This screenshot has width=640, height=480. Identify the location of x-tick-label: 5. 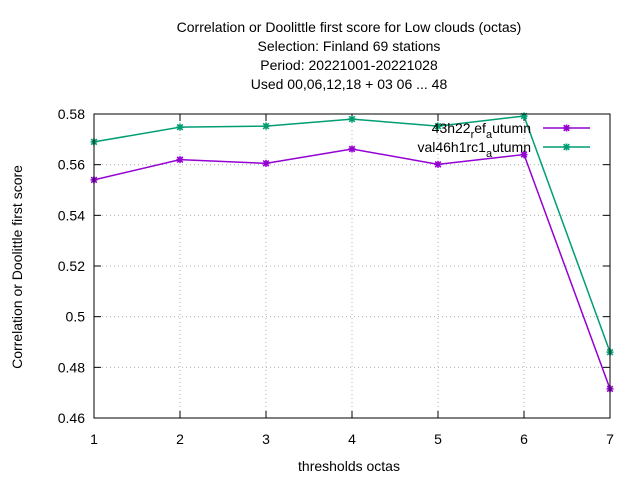
(438, 439).